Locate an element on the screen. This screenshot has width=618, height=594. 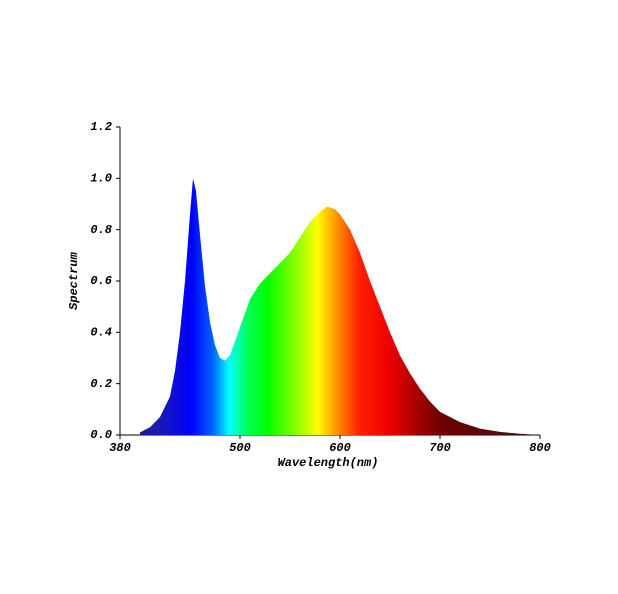
y-tick-label: 1.0 is located at coordinates (101, 179).